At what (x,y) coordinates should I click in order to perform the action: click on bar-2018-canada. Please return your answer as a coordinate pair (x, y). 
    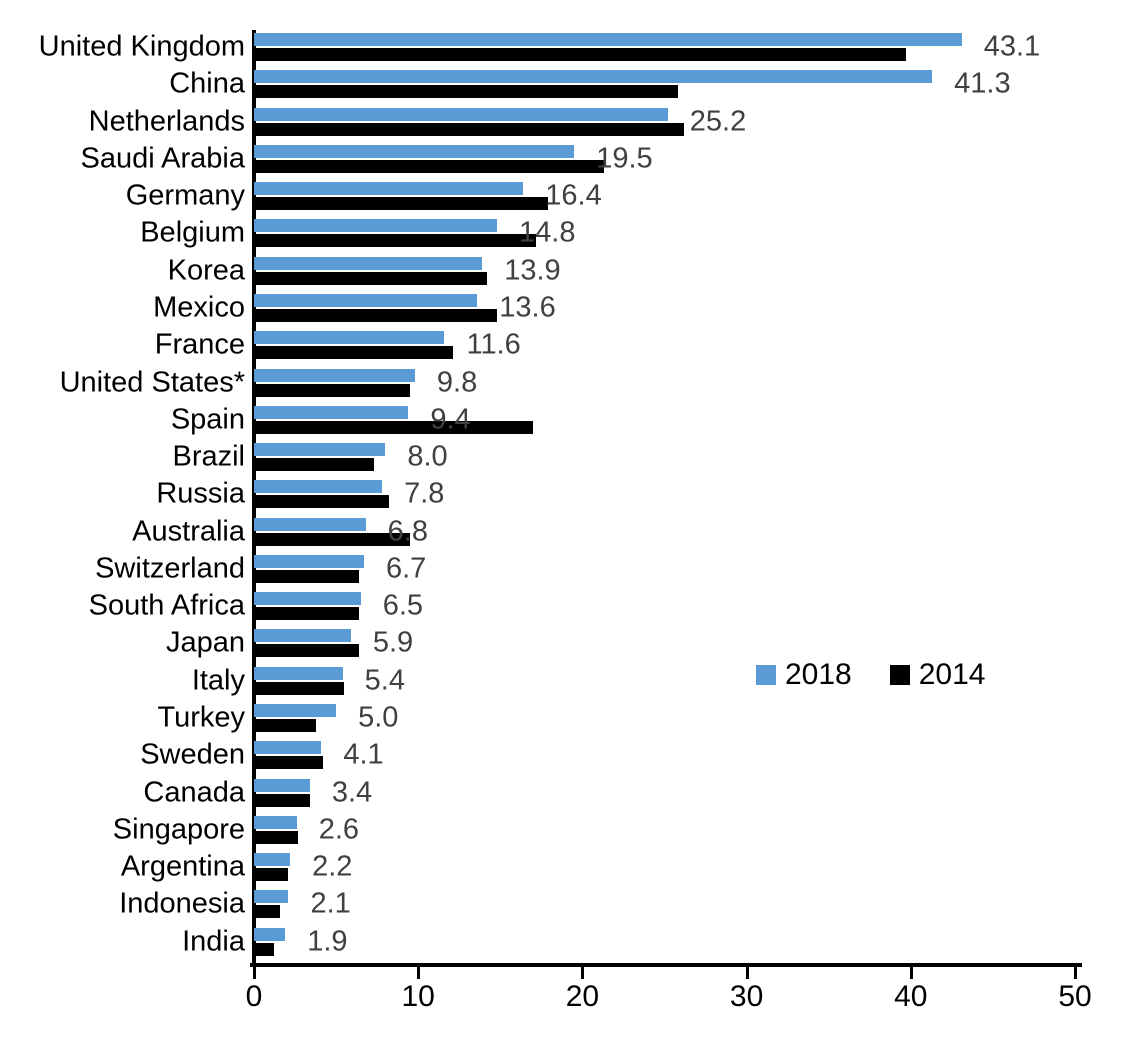
    Looking at the image, I should click on (282, 785).